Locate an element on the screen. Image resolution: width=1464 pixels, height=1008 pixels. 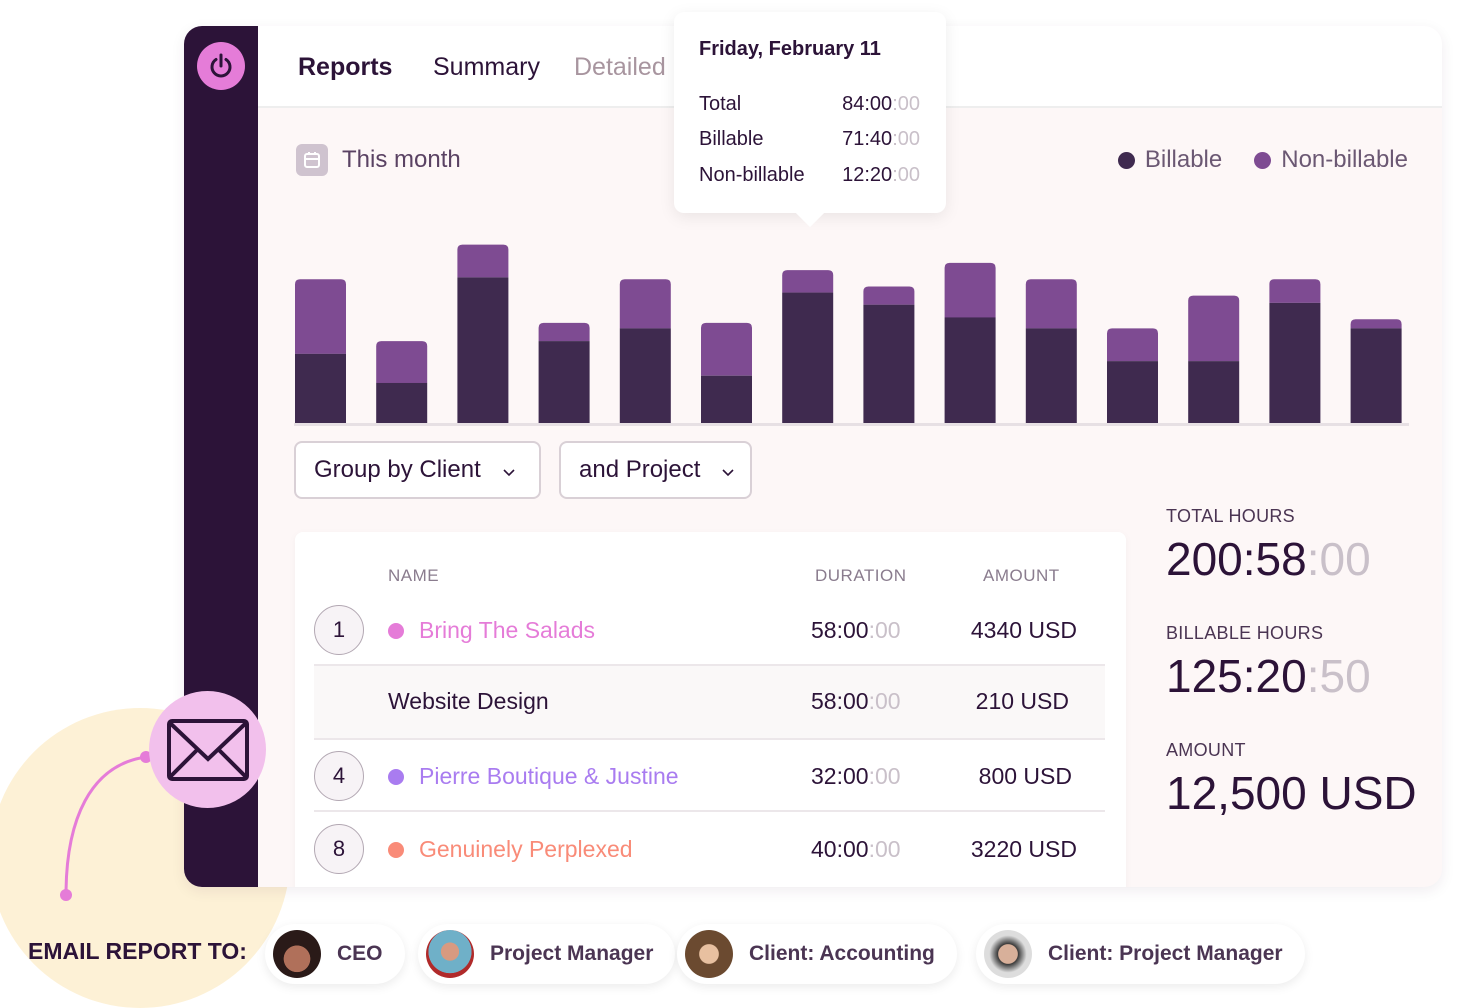
tooltip-row: Billable 71:40:00 is located at coordinates (809, 139).